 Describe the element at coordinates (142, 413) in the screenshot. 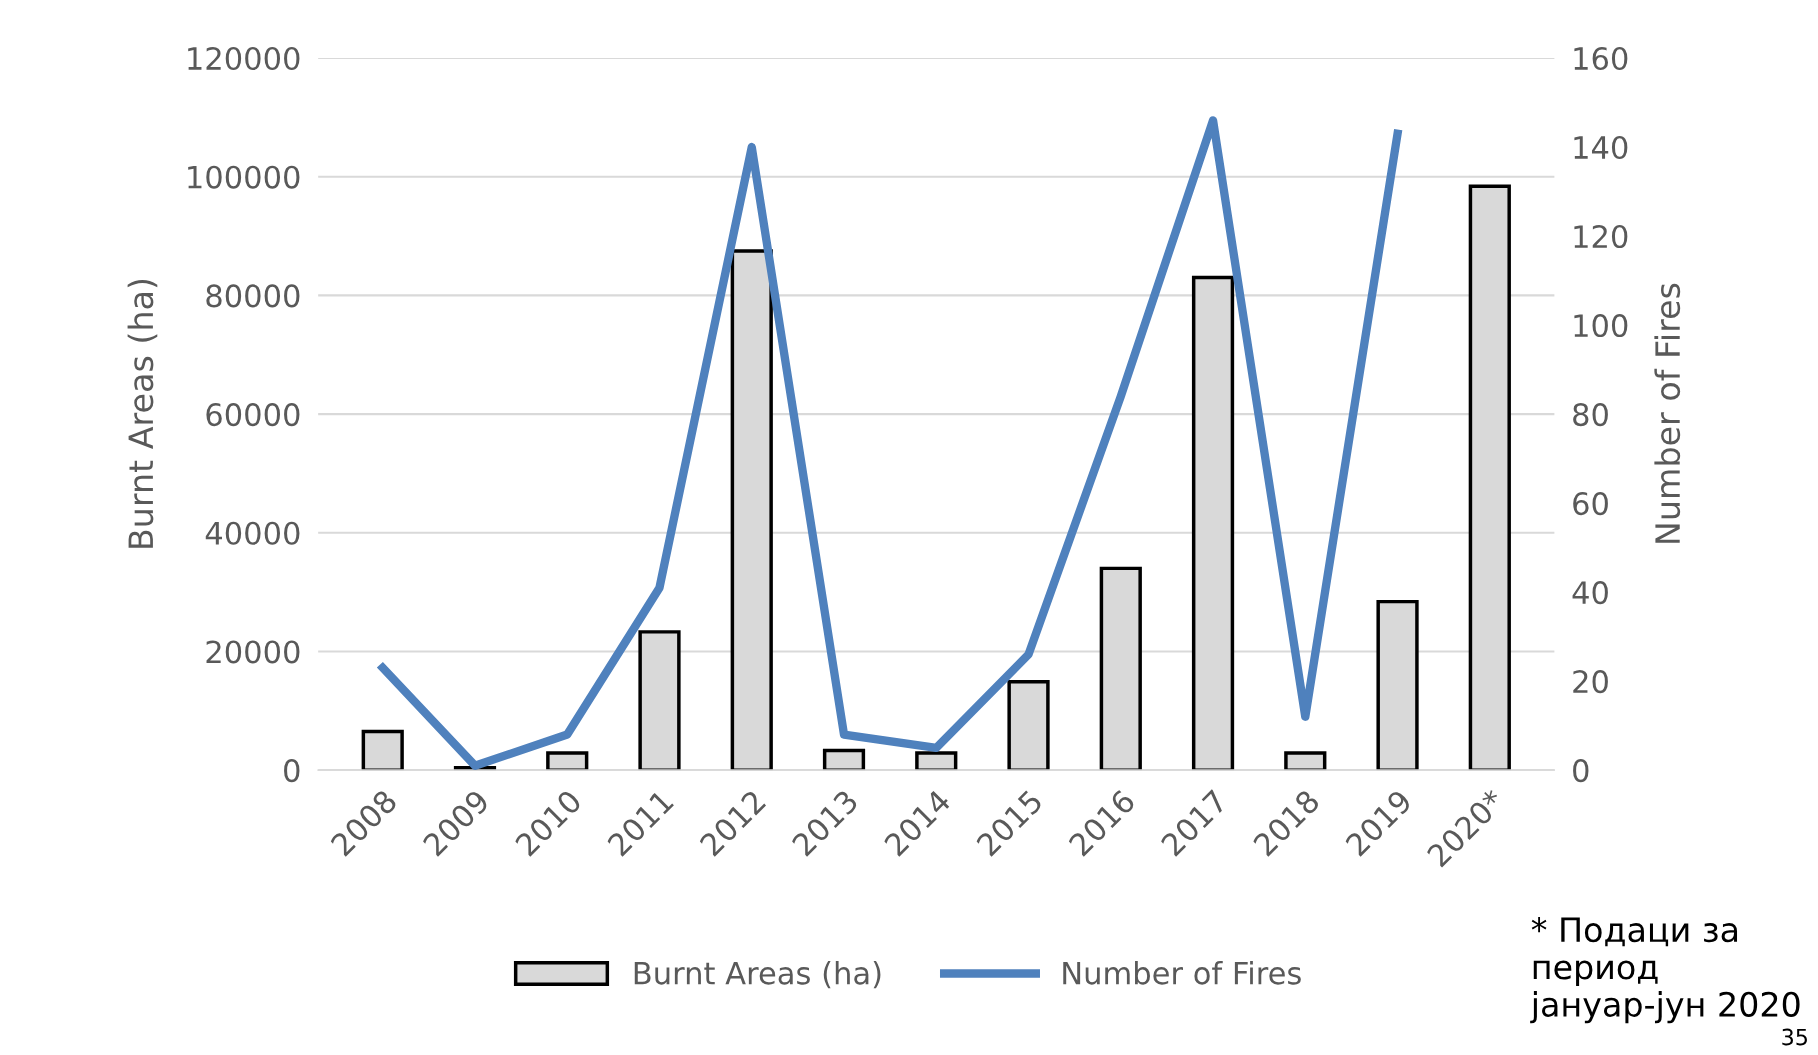

I see `y-axis-title: Burnt Areas (ha)` at that location.